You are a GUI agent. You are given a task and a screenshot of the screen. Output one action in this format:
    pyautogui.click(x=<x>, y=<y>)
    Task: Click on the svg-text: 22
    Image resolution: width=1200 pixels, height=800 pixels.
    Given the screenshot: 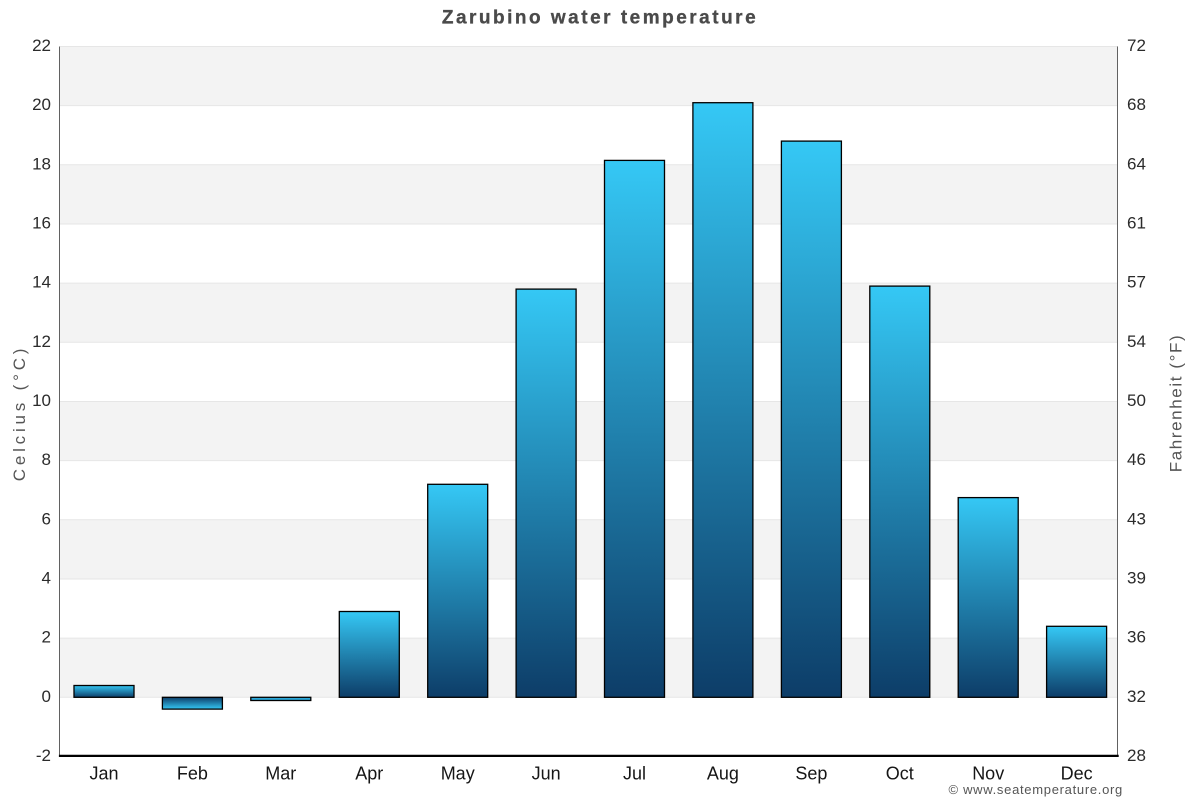 What is the action you would take?
    pyautogui.click(x=41, y=45)
    